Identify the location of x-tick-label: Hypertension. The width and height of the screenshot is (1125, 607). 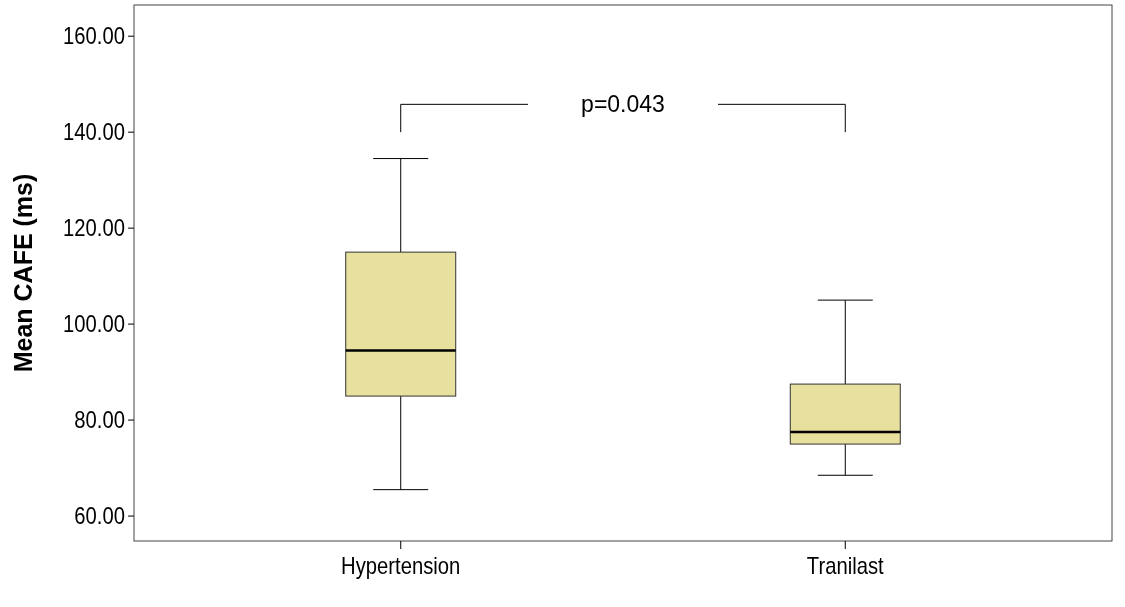
(401, 566).